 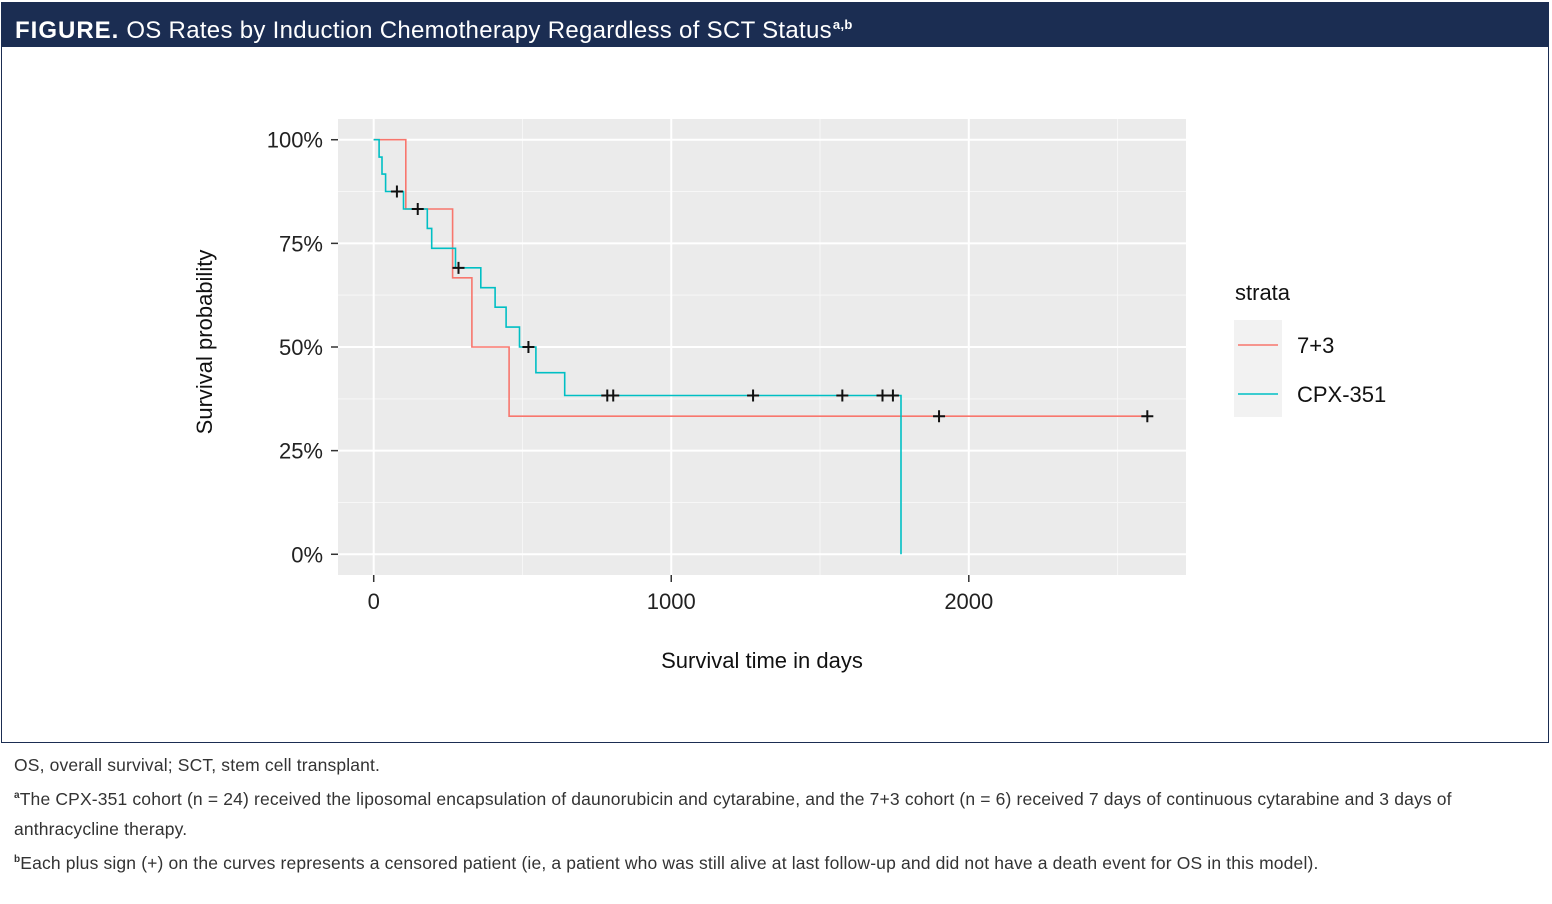 I want to click on y-tick-label: 0%, so click(x=307, y=554).